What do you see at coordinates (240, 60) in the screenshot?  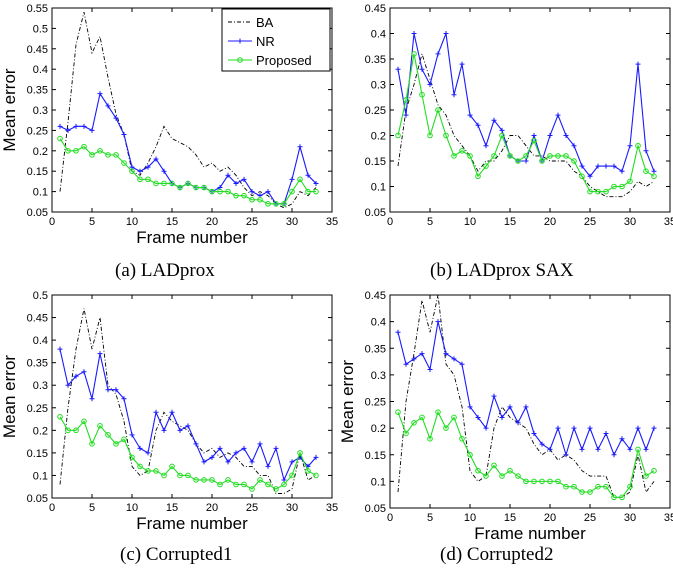 I see `legend-marker` at bounding box center [240, 60].